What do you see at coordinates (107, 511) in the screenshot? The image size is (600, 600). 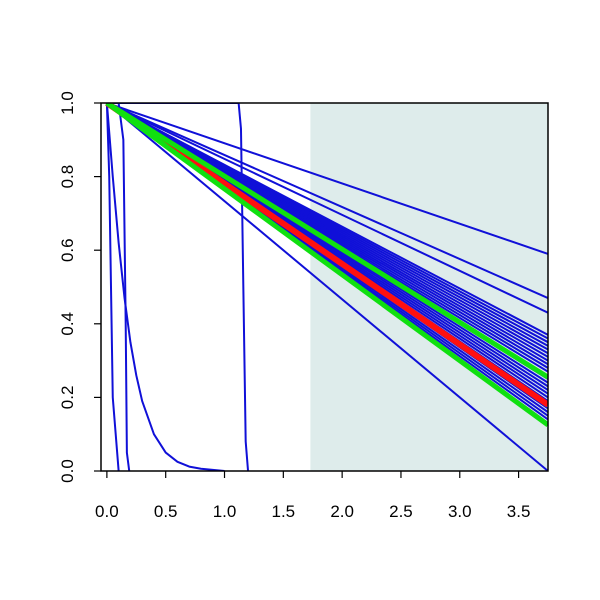 I see `x-tick-label: 0.0` at bounding box center [107, 511].